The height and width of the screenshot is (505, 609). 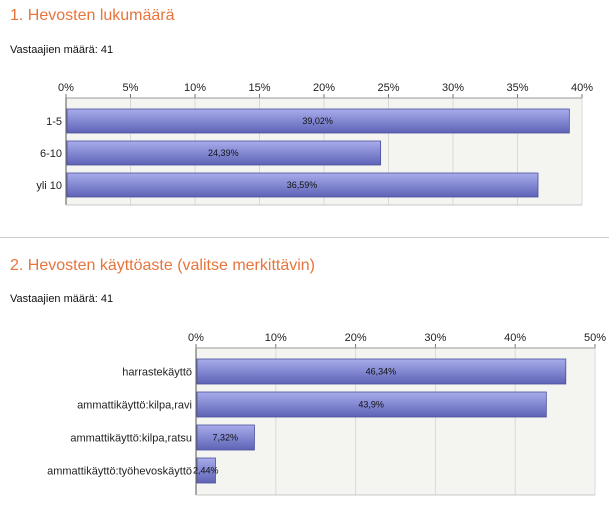 What do you see at coordinates (131, 88) in the screenshot?
I see `tick-label: 5%` at bounding box center [131, 88].